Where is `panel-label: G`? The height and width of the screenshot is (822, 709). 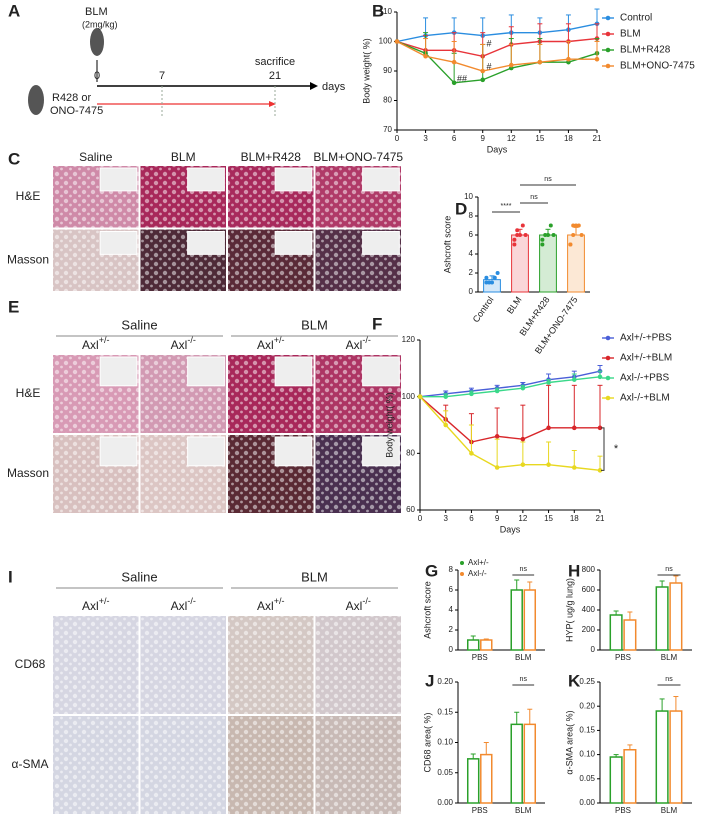 panel-label: G is located at coordinates (431, 570).